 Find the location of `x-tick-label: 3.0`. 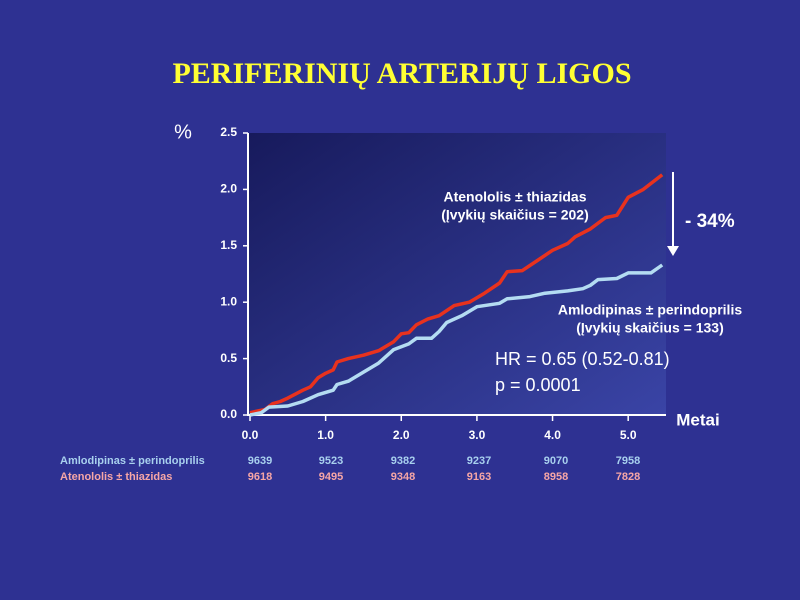

x-tick-label: 3.0 is located at coordinates (477, 435).